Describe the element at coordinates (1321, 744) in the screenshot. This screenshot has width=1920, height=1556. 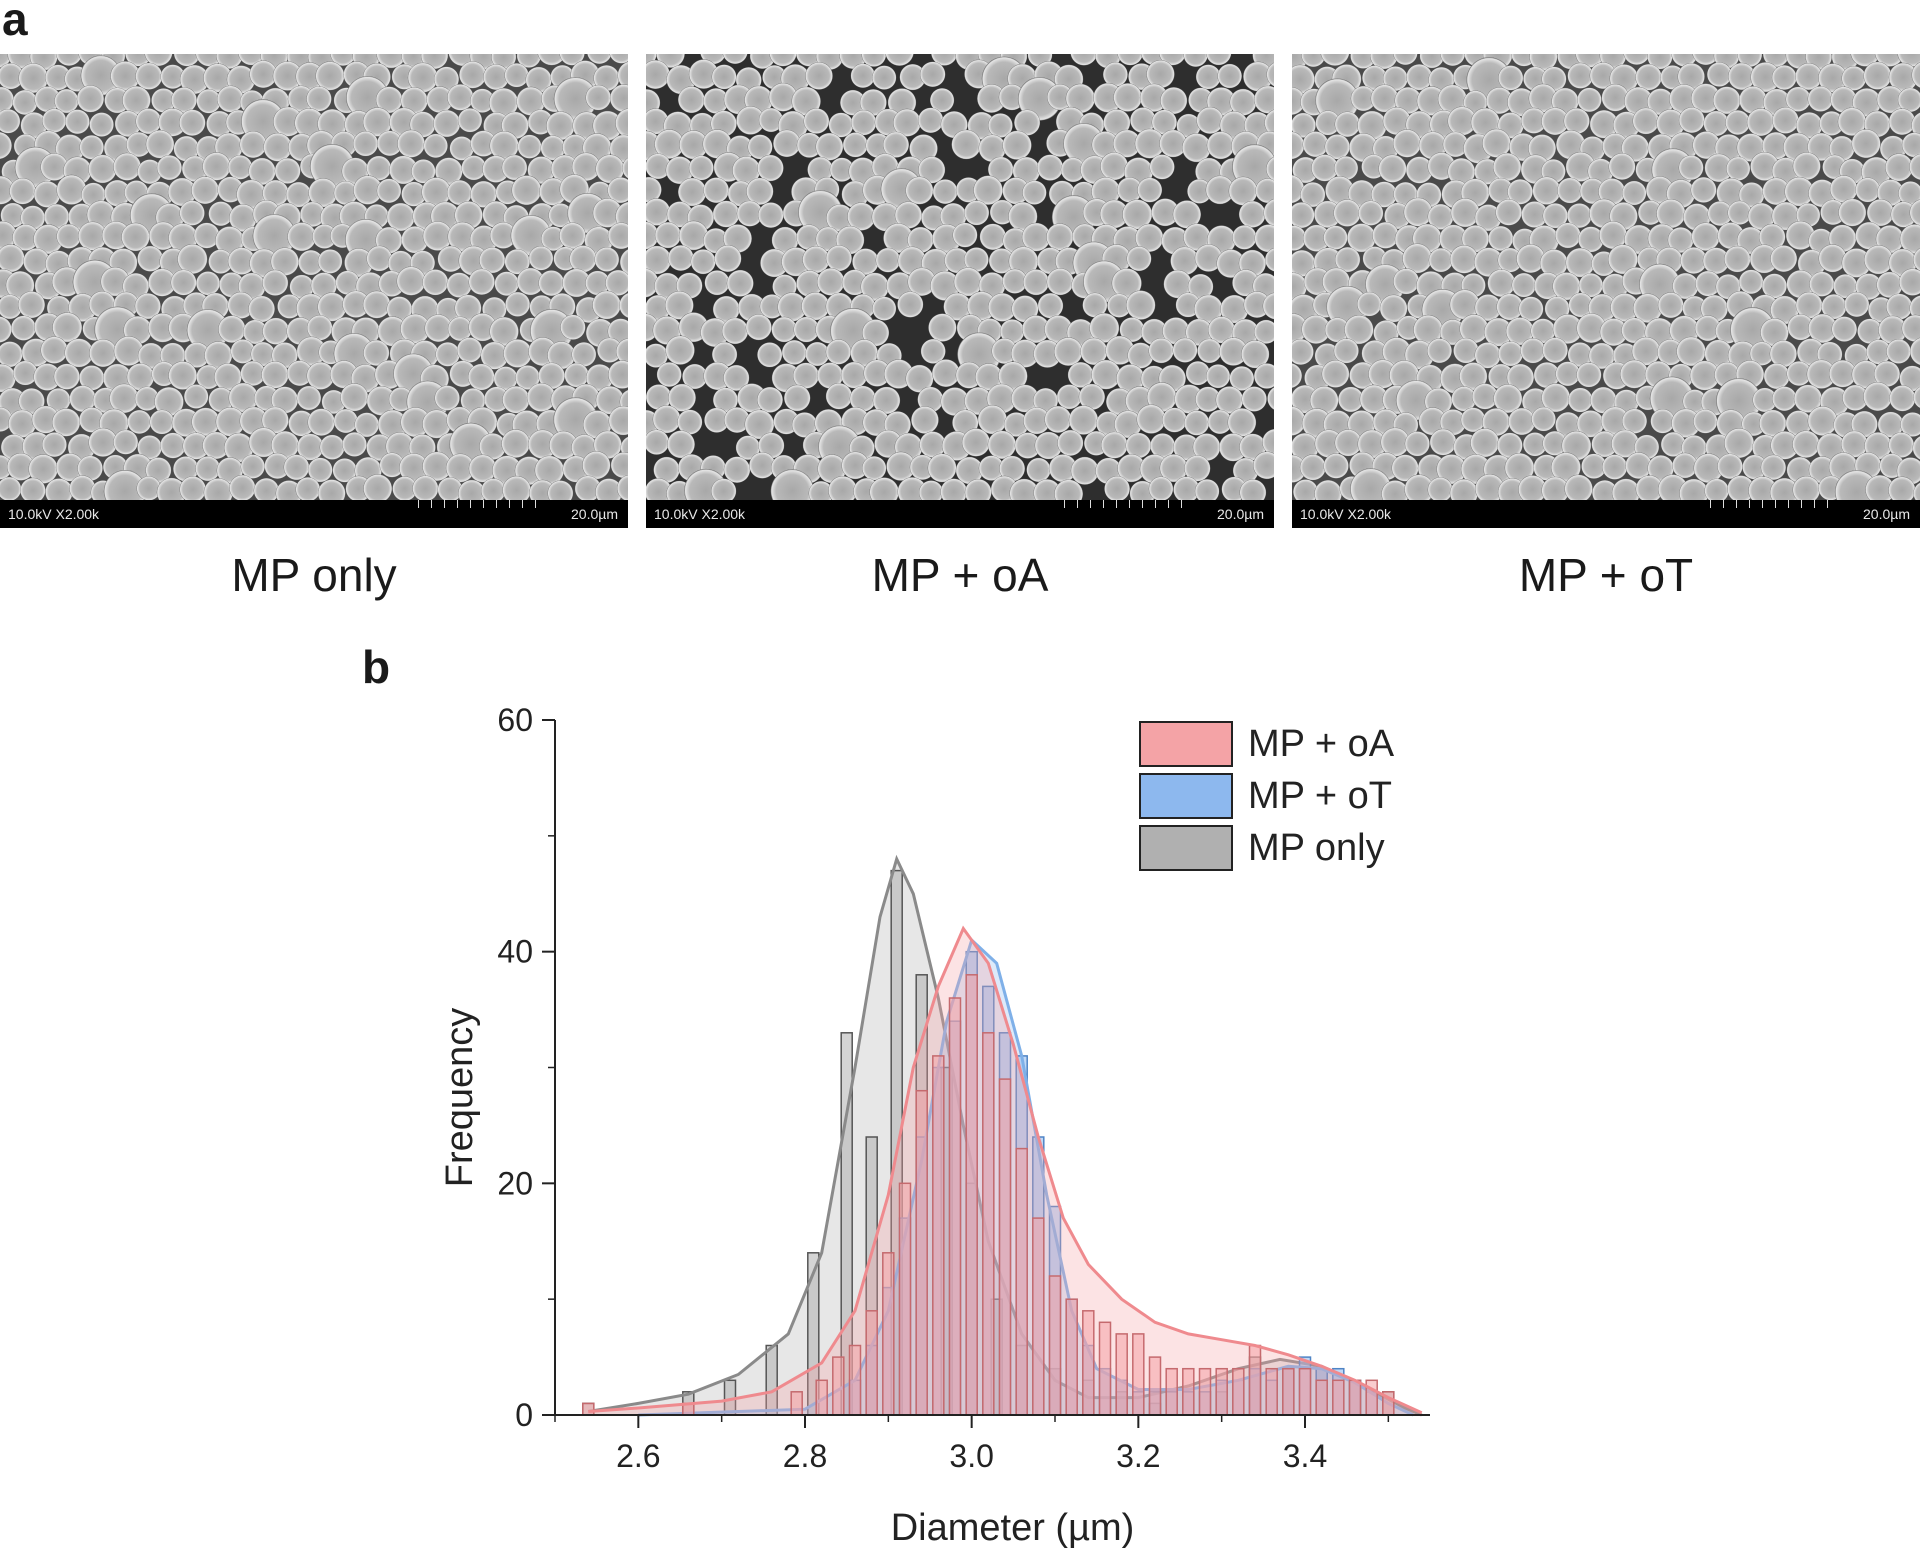
I see `legend-label: MP + oA` at that location.